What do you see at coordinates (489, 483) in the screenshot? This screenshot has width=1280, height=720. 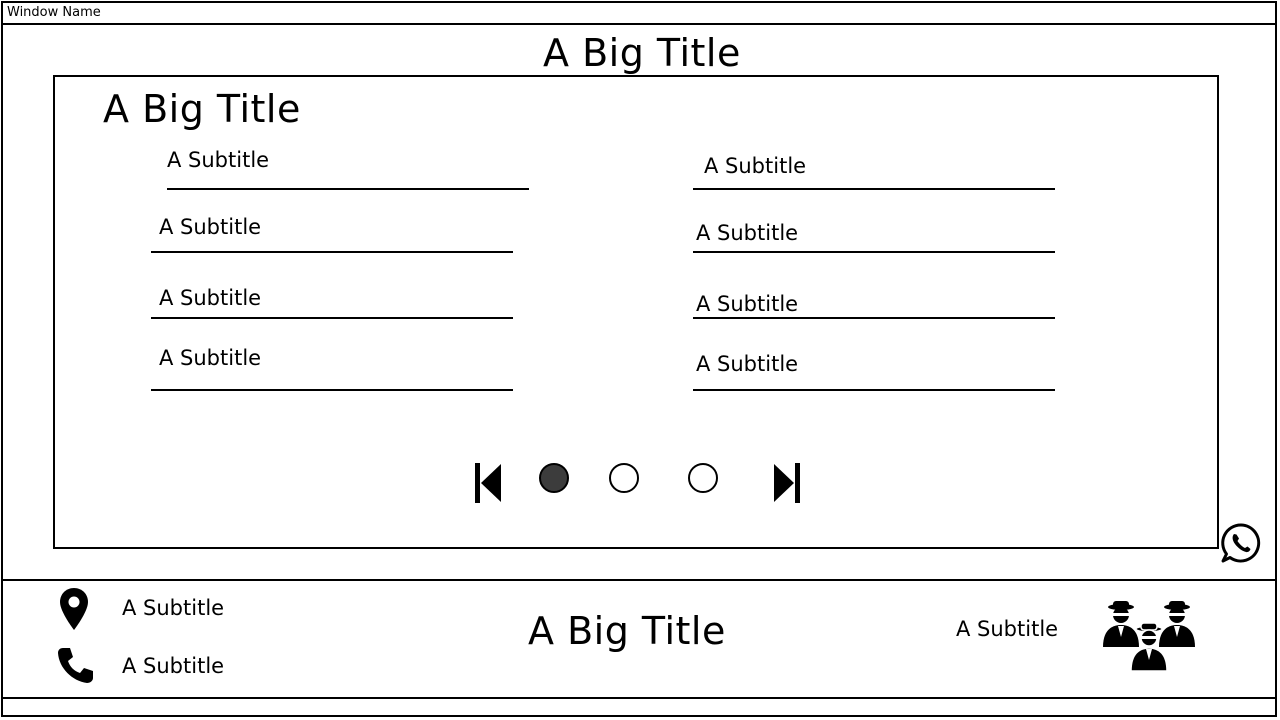 I see `skip-first-icon` at bounding box center [489, 483].